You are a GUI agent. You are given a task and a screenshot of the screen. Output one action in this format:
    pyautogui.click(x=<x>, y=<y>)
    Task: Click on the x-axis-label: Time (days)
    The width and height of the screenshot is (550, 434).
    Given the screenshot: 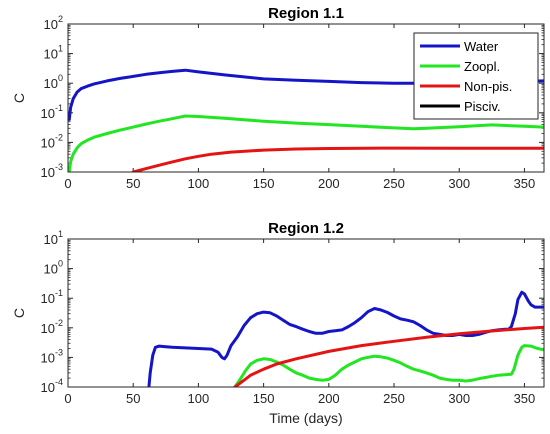 What is the action you would take?
    pyautogui.click(x=305, y=418)
    